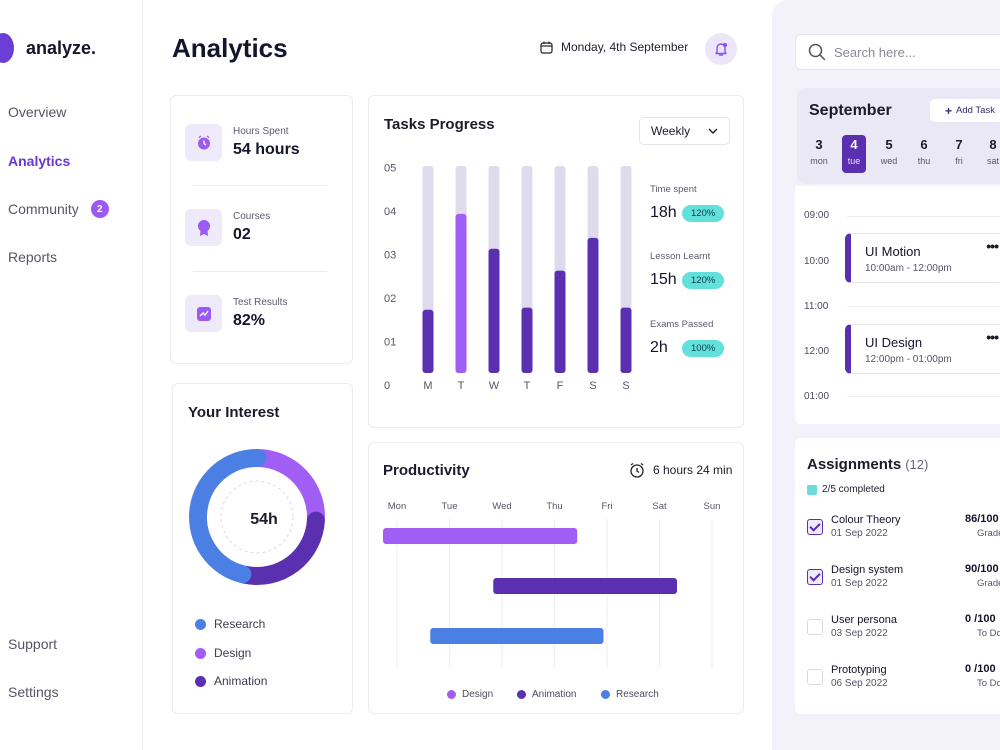 The width and height of the screenshot is (1000, 750). Describe the element at coordinates (58, 209) in the screenshot. I see `sidebar-item-community: Community 2` at that location.